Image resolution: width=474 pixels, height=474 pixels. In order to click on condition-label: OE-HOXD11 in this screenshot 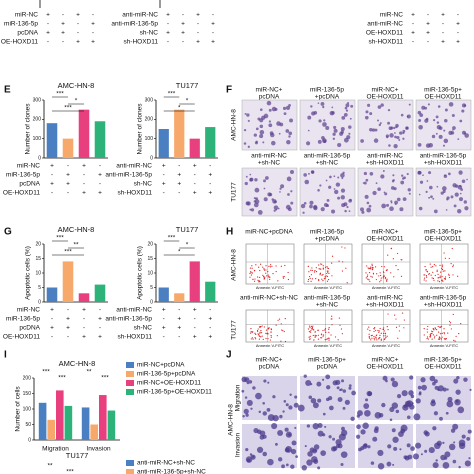, I will do `click(21, 193)`.